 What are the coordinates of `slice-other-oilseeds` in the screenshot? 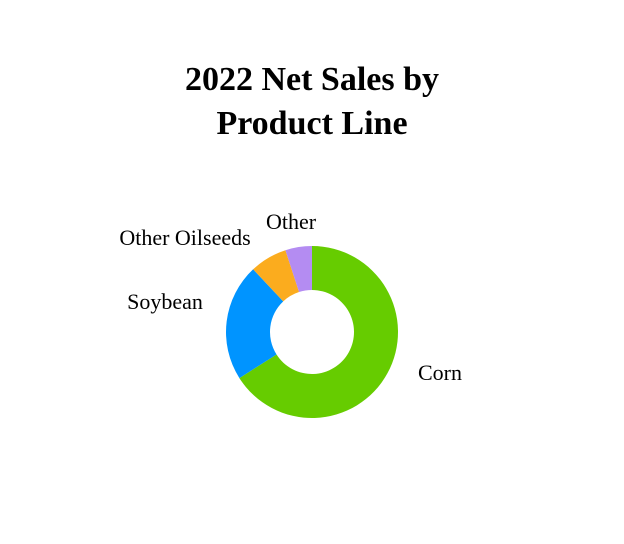 It's located at (276, 276).